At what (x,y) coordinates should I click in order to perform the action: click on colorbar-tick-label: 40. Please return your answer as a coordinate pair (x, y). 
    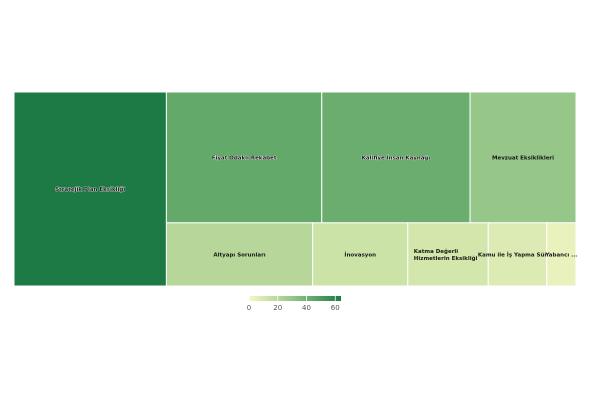
    Looking at the image, I should click on (306, 308).